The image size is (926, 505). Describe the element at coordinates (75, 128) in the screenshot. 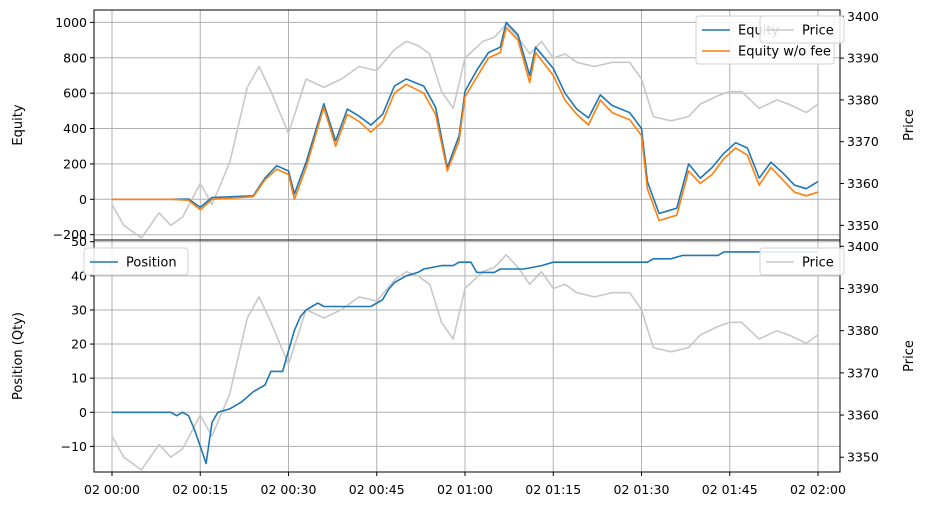

I see `y-tick-label: 400` at that location.